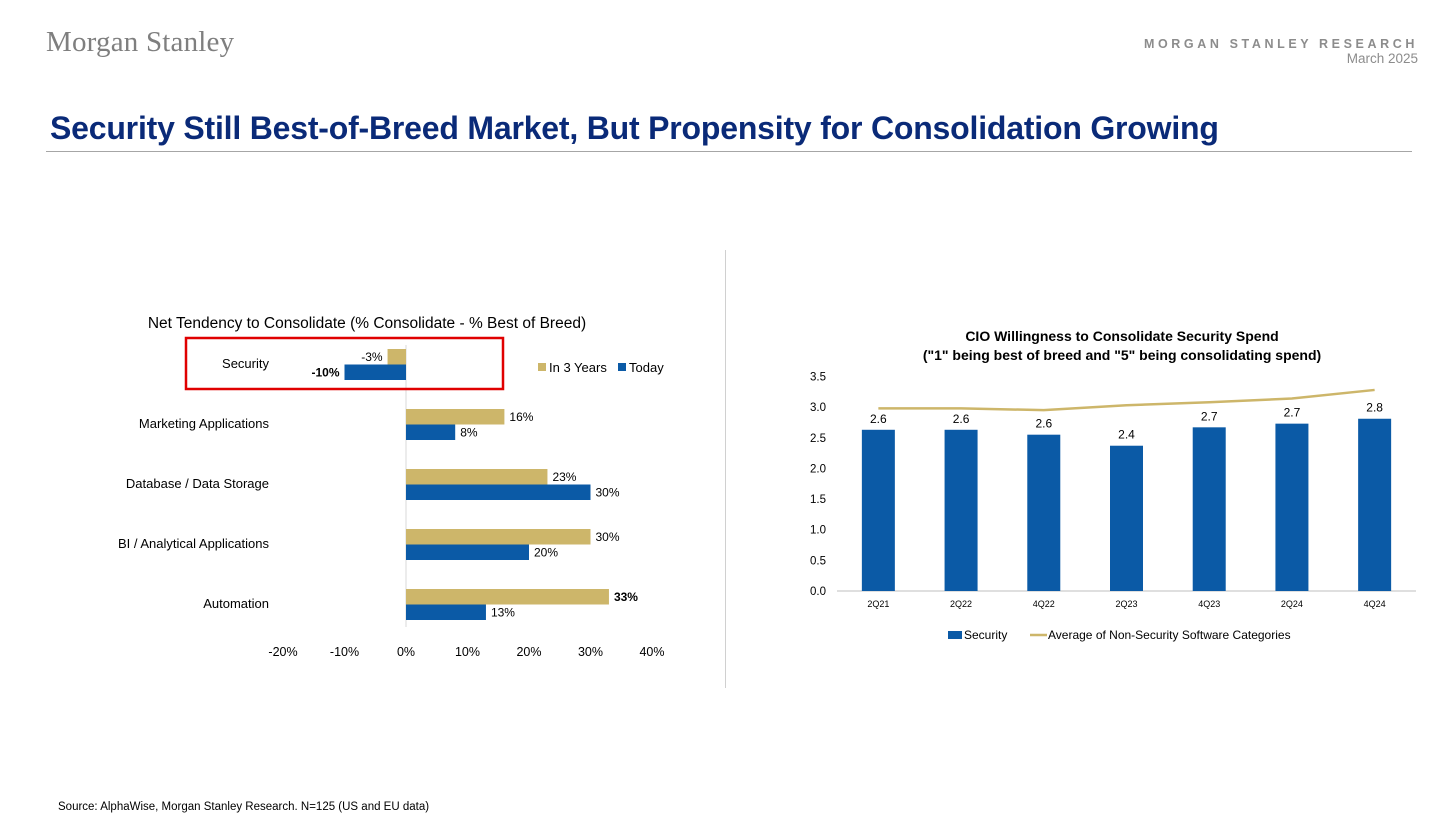 This screenshot has height=824, width=1456. I want to click on y-tick-1-0: 1.0, so click(818, 531).